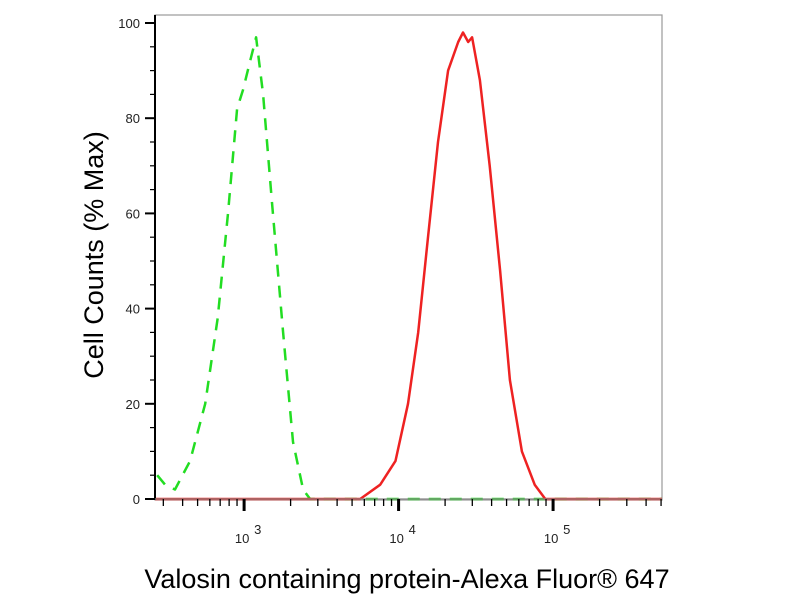 This screenshot has width=800, height=600. What do you see at coordinates (566, 529) in the screenshot?
I see `x-tick-exponent: 5` at bounding box center [566, 529].